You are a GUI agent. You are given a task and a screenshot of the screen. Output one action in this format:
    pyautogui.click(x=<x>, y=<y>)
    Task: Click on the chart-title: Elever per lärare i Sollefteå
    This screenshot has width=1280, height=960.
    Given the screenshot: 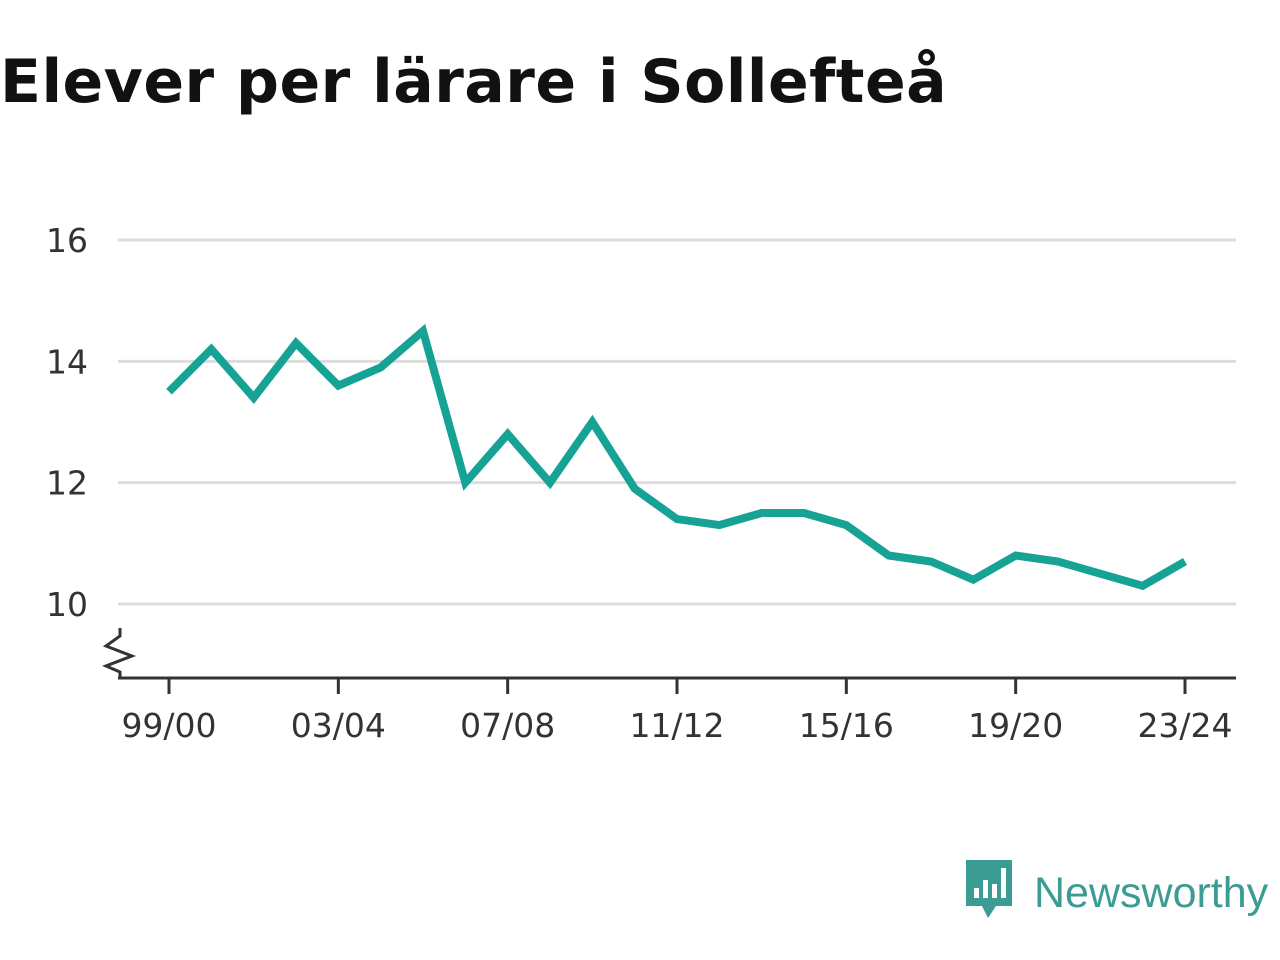 What is the action you would take?
    pyautogui.click(x=474, y=82)
    